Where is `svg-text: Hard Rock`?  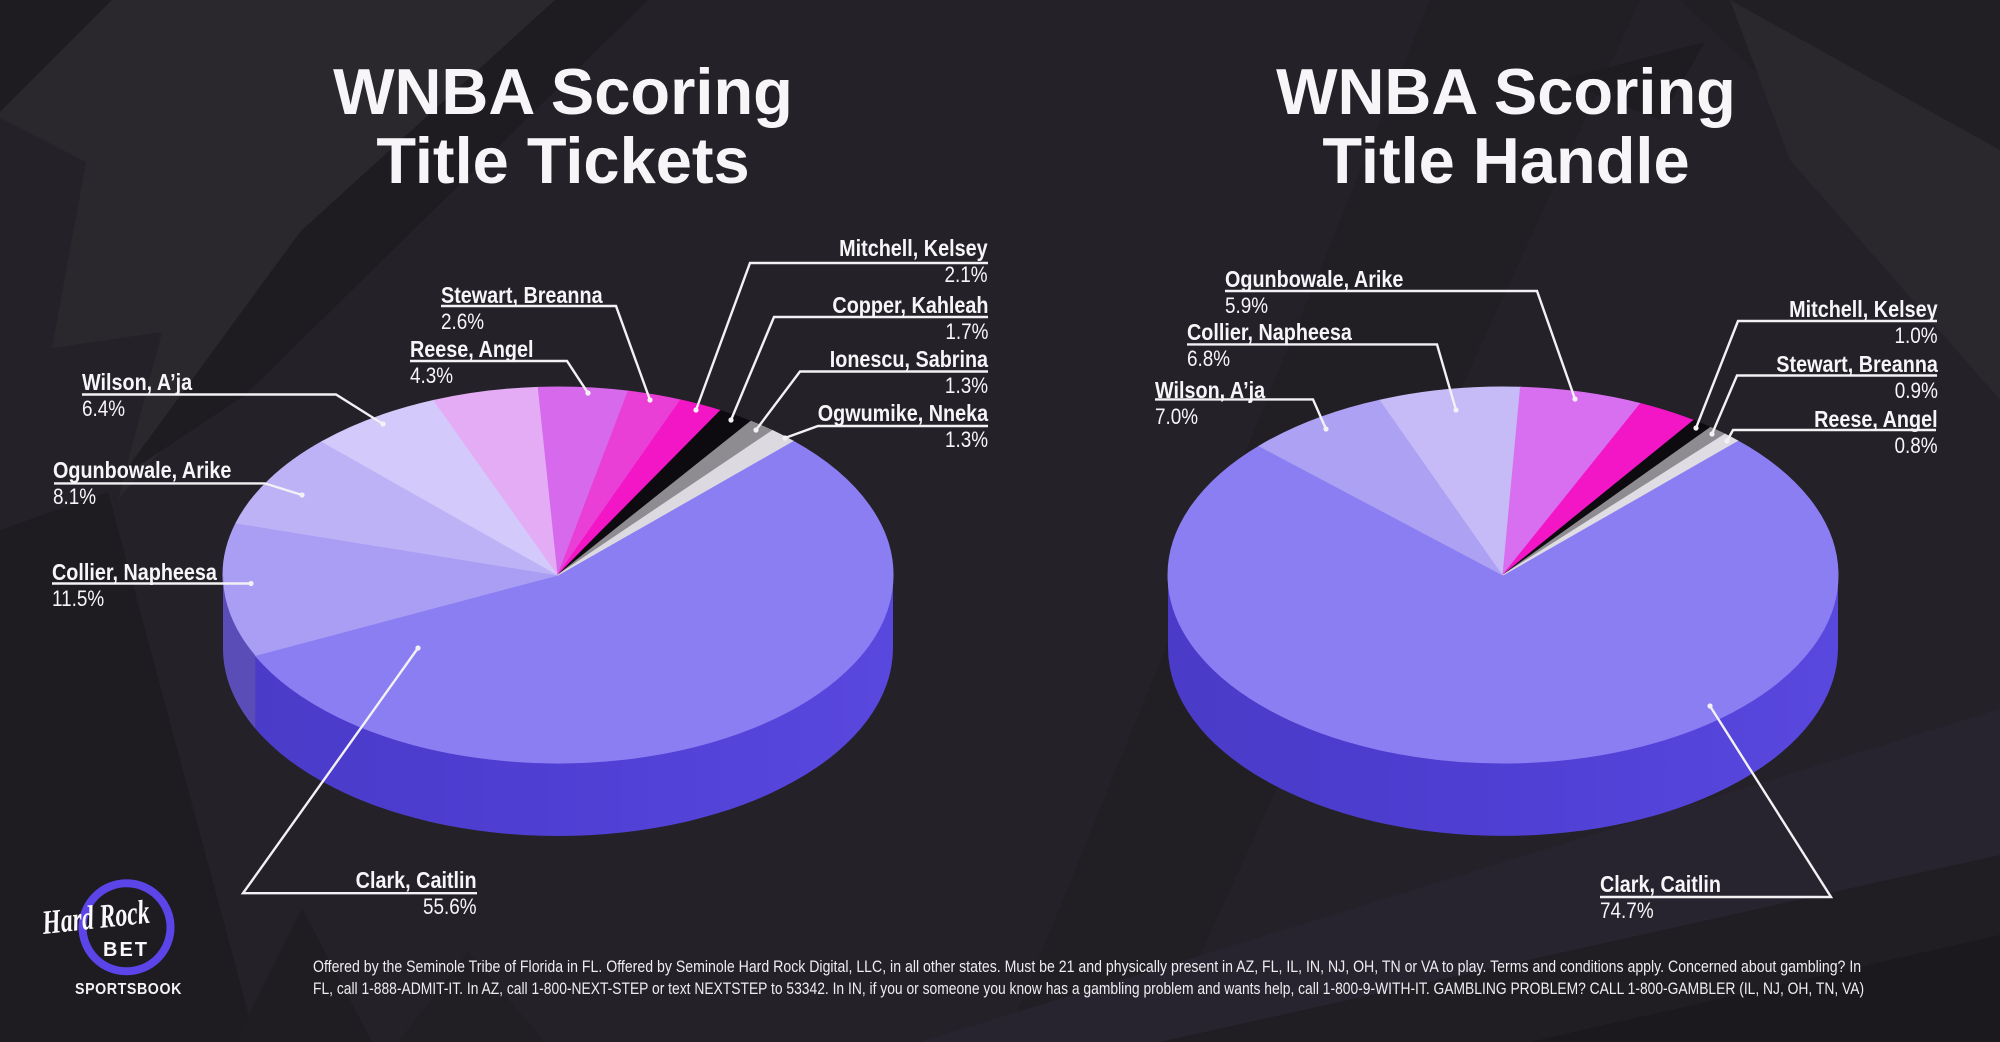
svg-text: Hard Rock is located at coordinates (96, 918).